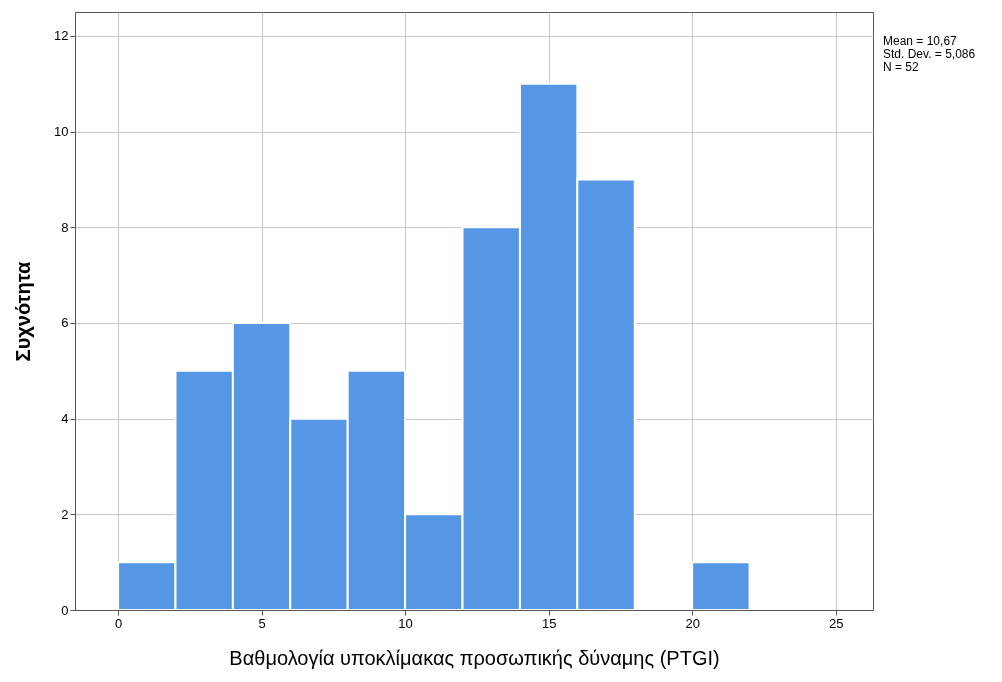 This screenshot has width=1002, height=682. What do you see at coordinates (549, 623) in the screenshot?
I see `x-tick-label: 15` at bounding box center [549, 623].